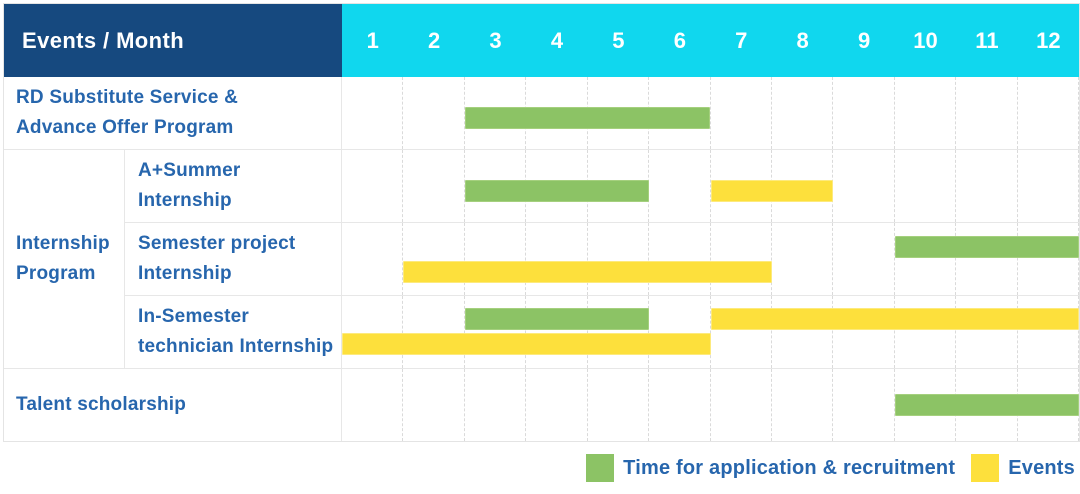 The width and height of the screenshot is (1080, 494). I want to click on month-header-3: 3, so click(495, 40).